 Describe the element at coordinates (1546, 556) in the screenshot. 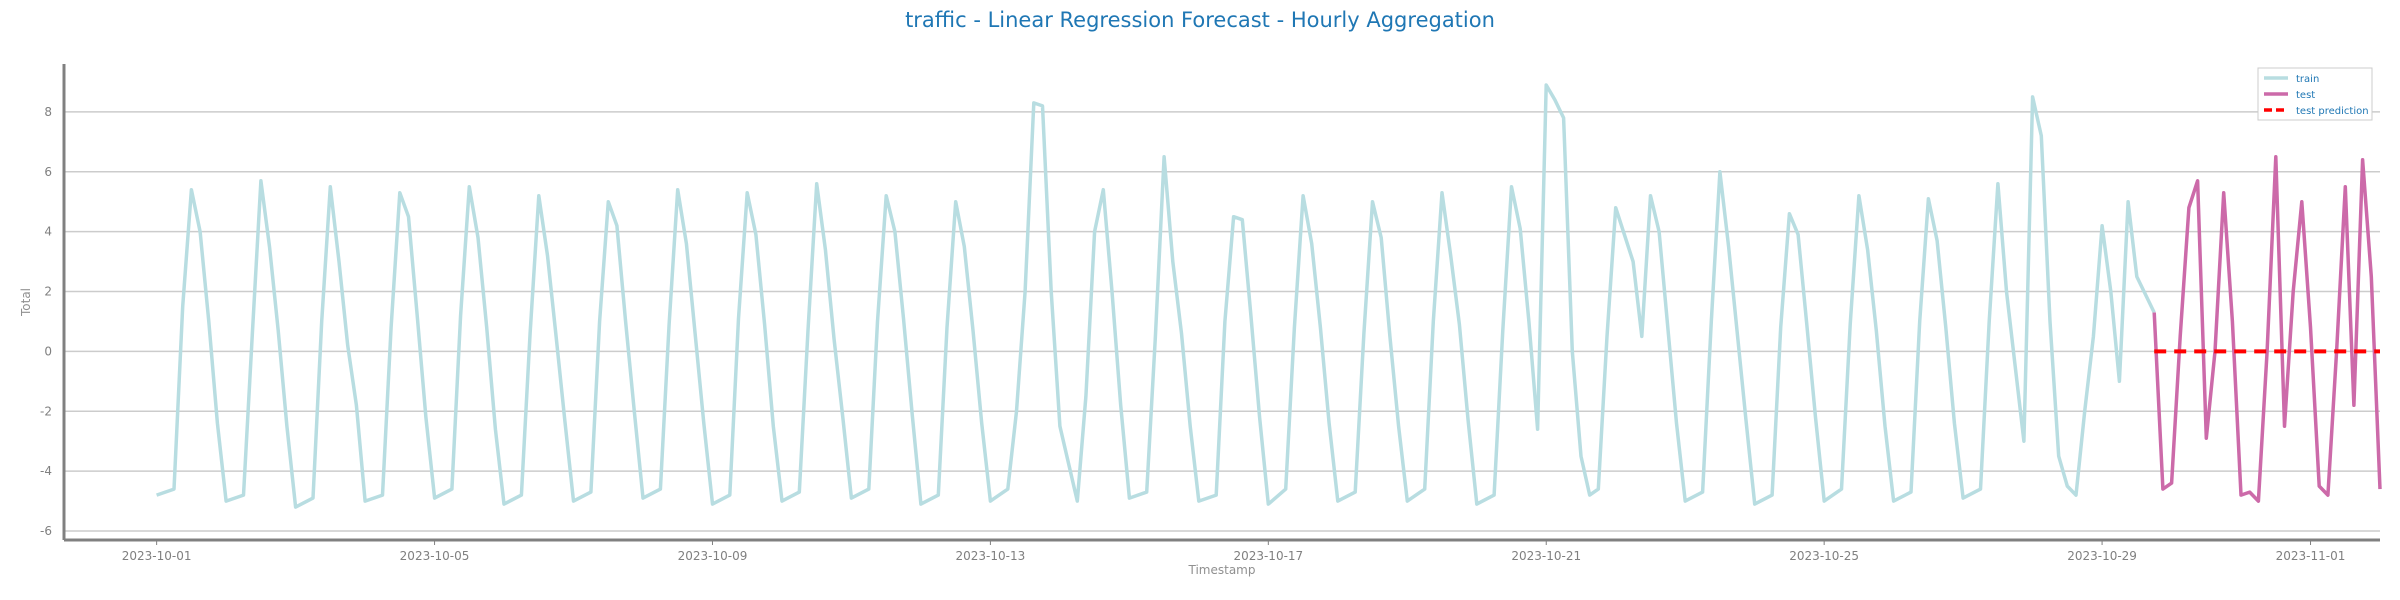

I see `x-tick-label: 2023-10-21` at that location.